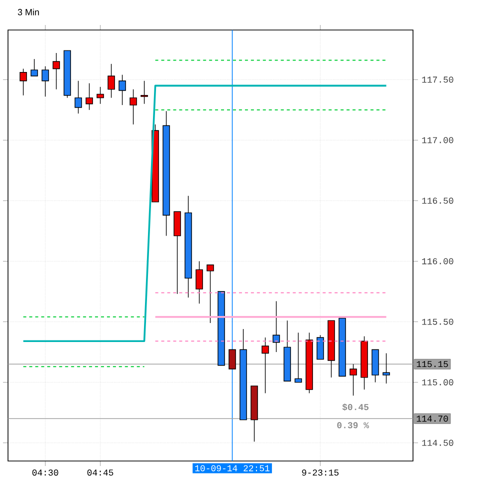  Describe the element at coordinates (438, 261) in the screenshot. I see `y-tick-label: 116.00` at that location.